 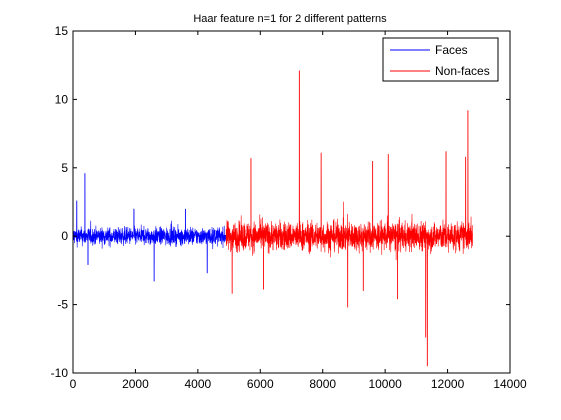 I want to click on legend: Faces Non-faces, so click(x=440, y=59).